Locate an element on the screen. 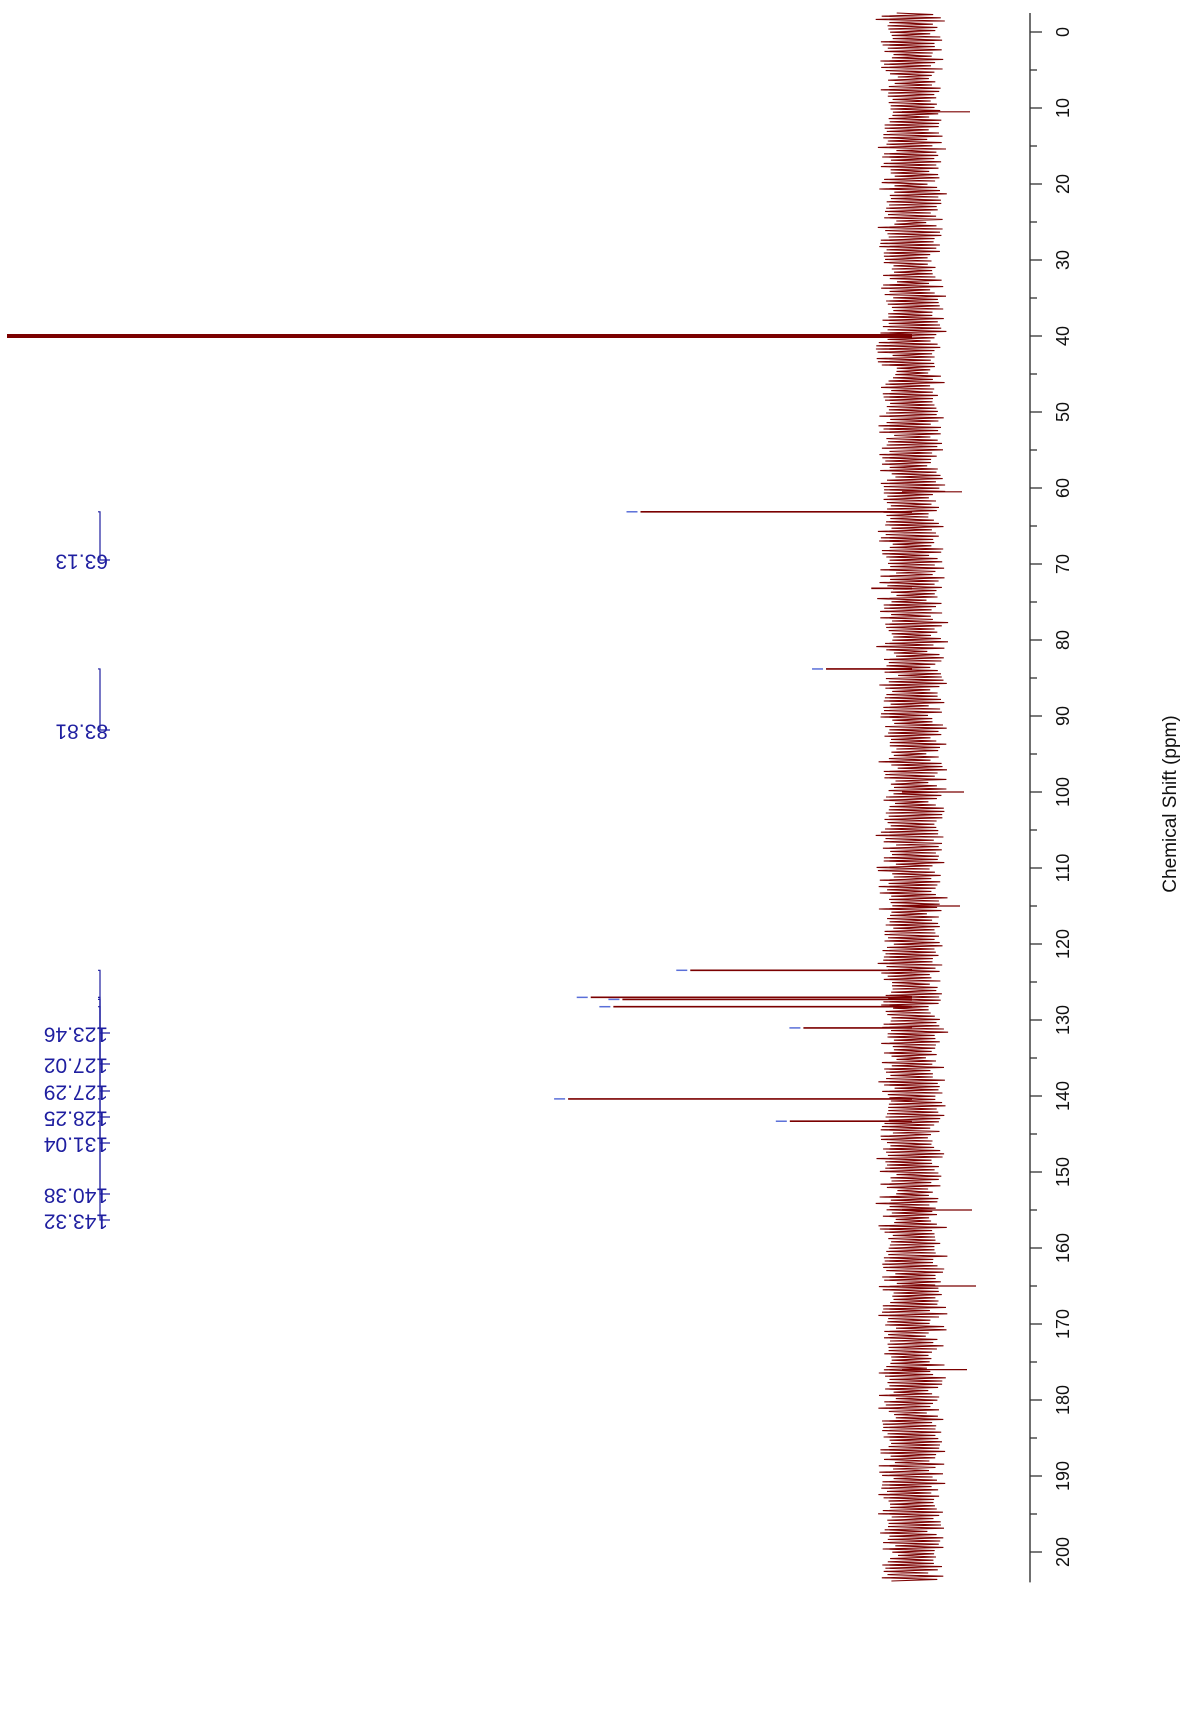 This screenshot has width=1192, height=1713. tick-label: 0 is located at coordinates (1063, 32).